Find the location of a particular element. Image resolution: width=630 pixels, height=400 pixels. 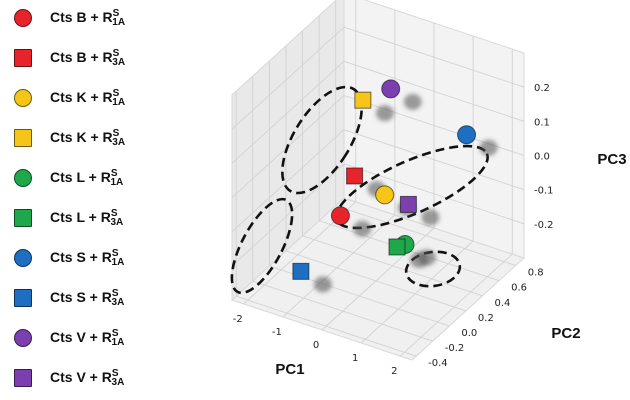

tick-label: 0.8 is located at coordinates (536, 273).